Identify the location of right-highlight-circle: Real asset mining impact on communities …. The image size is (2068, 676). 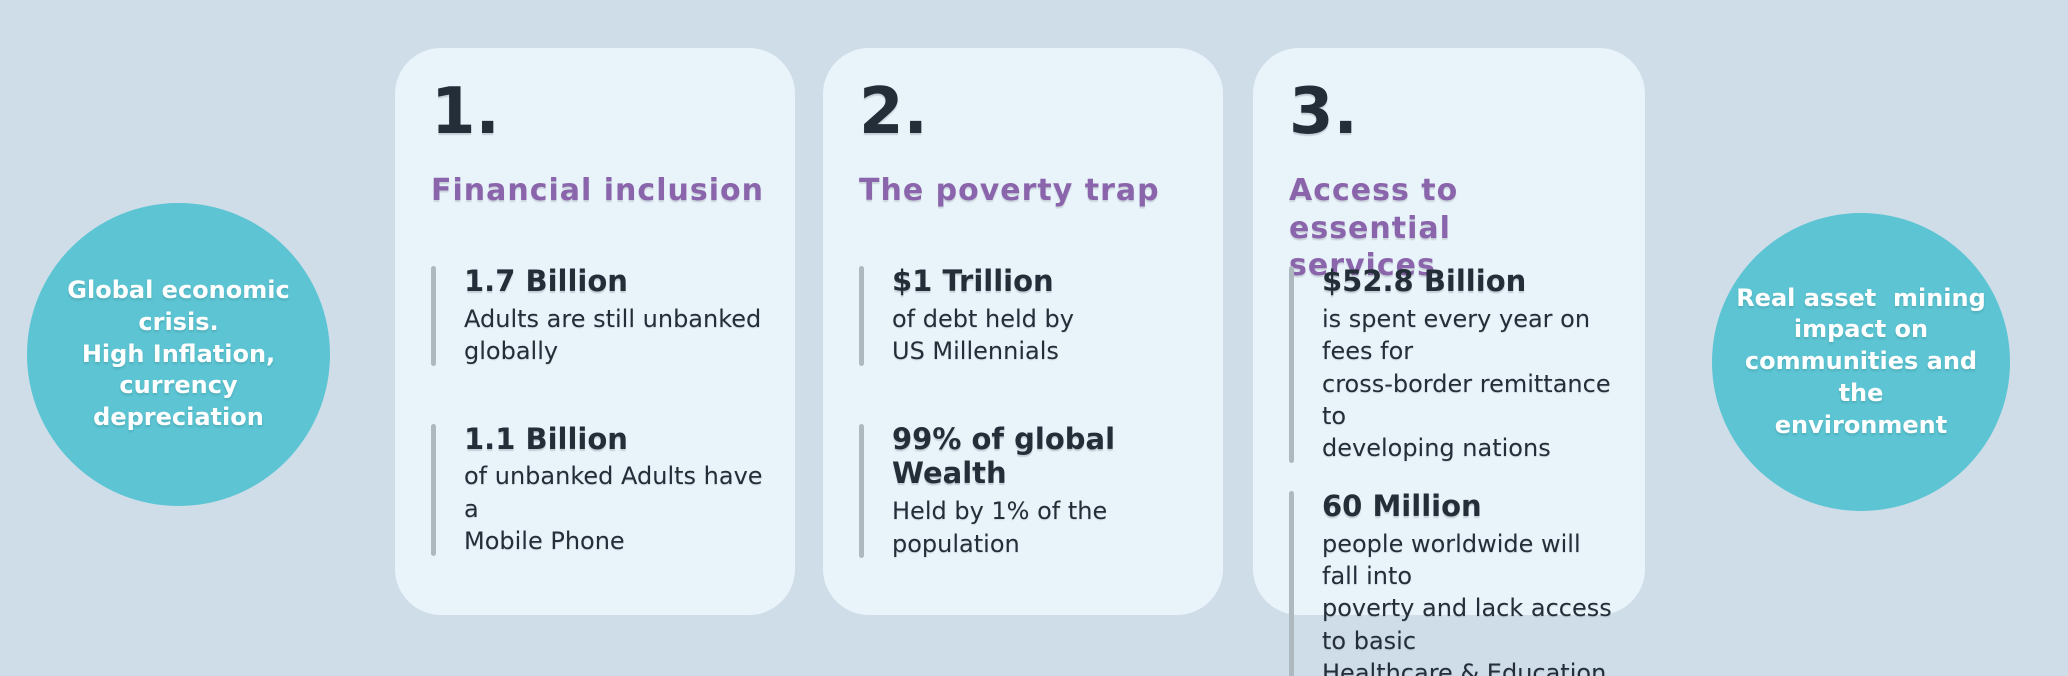
(1861, 362).